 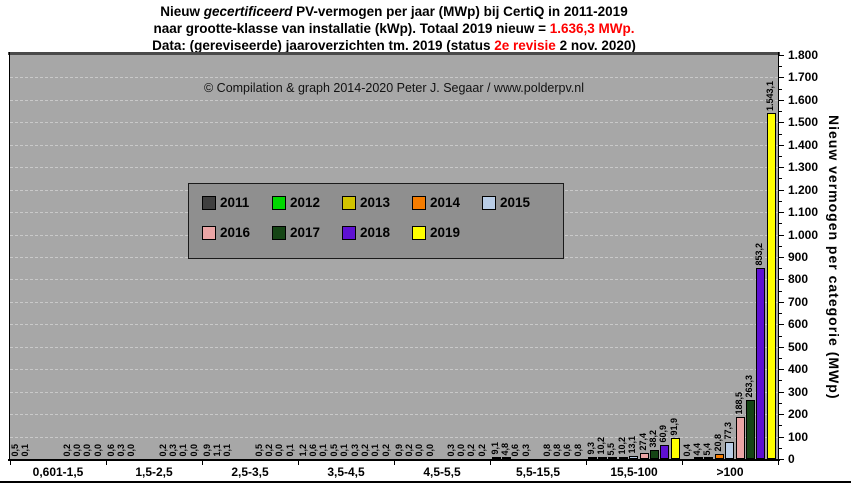 I want to click on bar-y2015-cat8, so click(x=730, y=450).